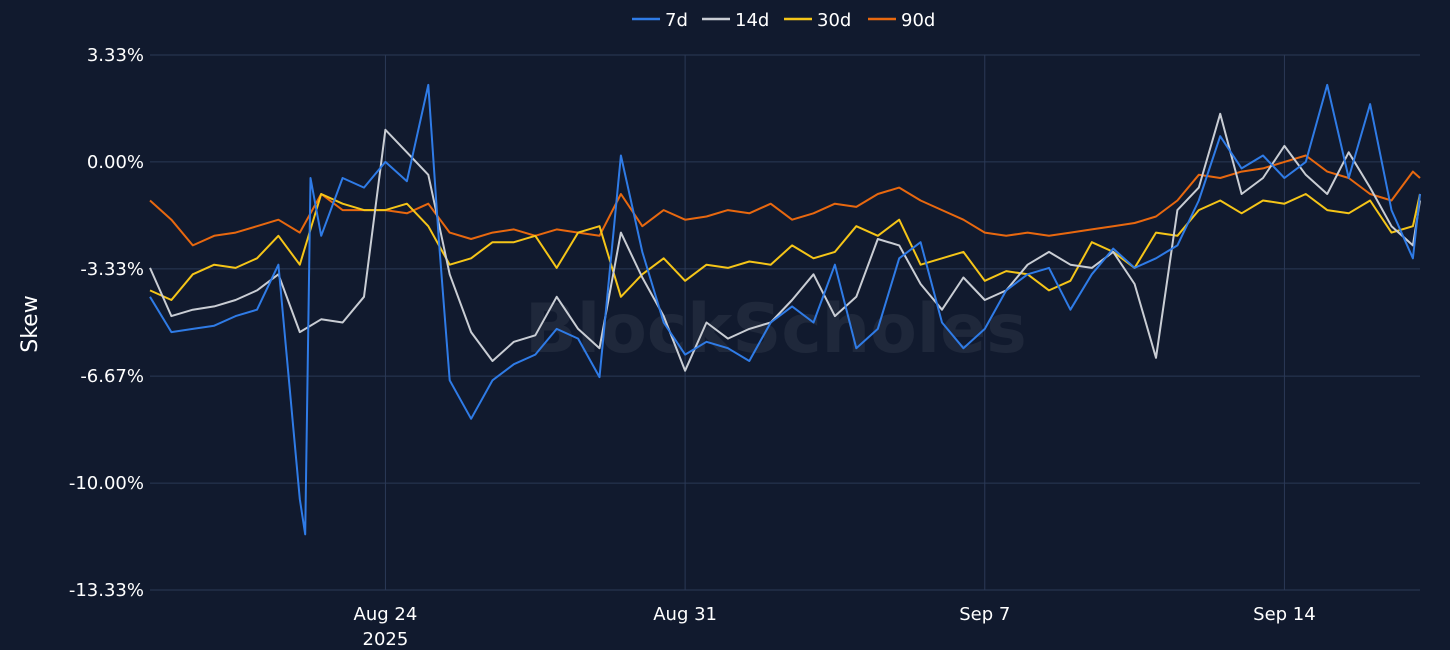 The image size is (1450, 650). I want to click on legend-item-7d: 7d, so click(660, 20).